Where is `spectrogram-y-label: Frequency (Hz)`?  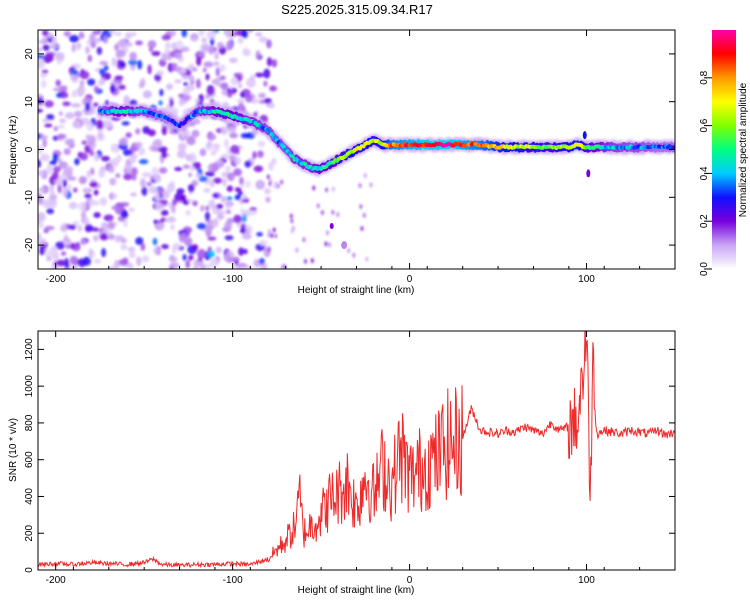
spectrogram-y-label: Frequency (Hz) is located at coordinates (13, 150).